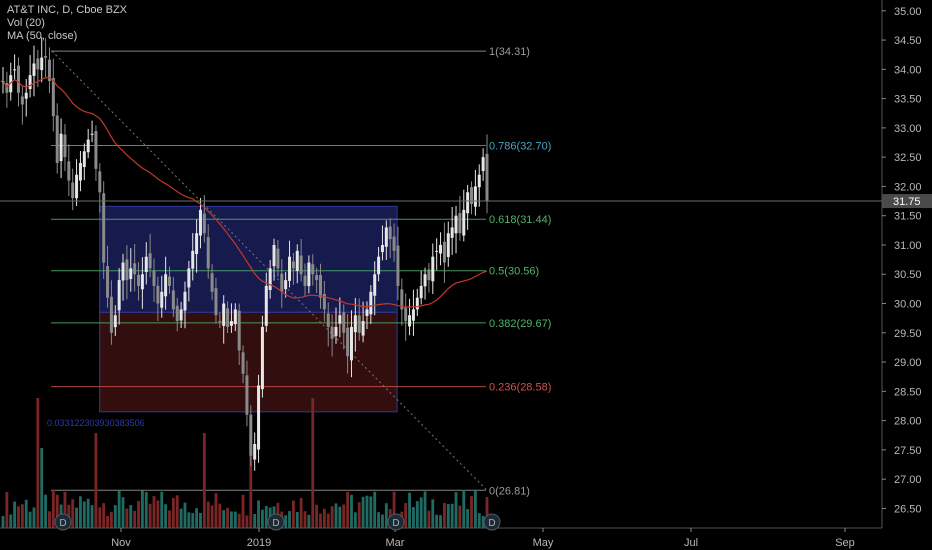 The height and width of the screenshot is (550, 932). Describe the element at coordinates (908, 334) in the screenshot. I see `y-tick-label: 29.50` at that location.